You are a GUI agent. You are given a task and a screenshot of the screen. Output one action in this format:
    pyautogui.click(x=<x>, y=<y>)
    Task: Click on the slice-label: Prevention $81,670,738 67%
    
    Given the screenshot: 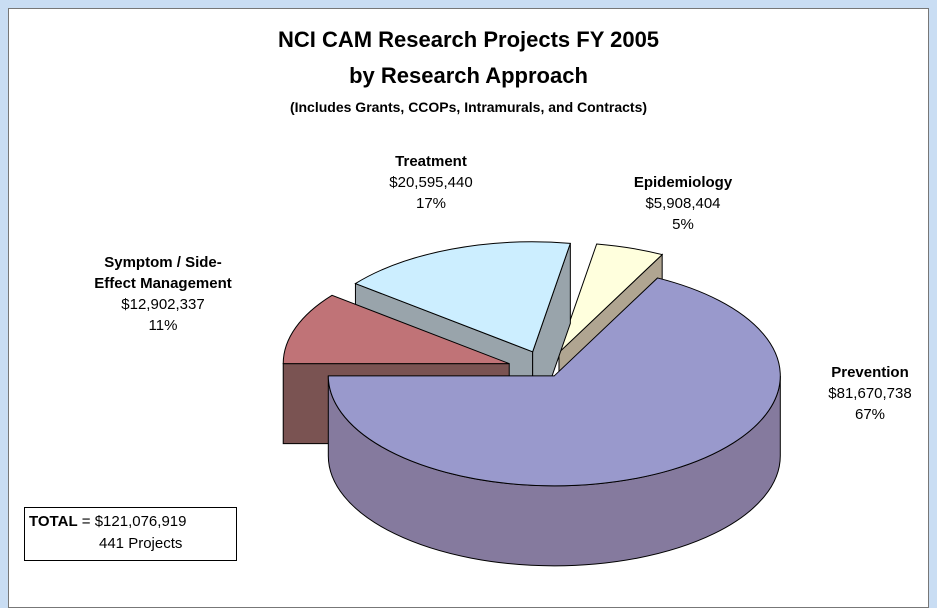 What is the action you would take?
    pyautogui.click(x=870, y=393)
    